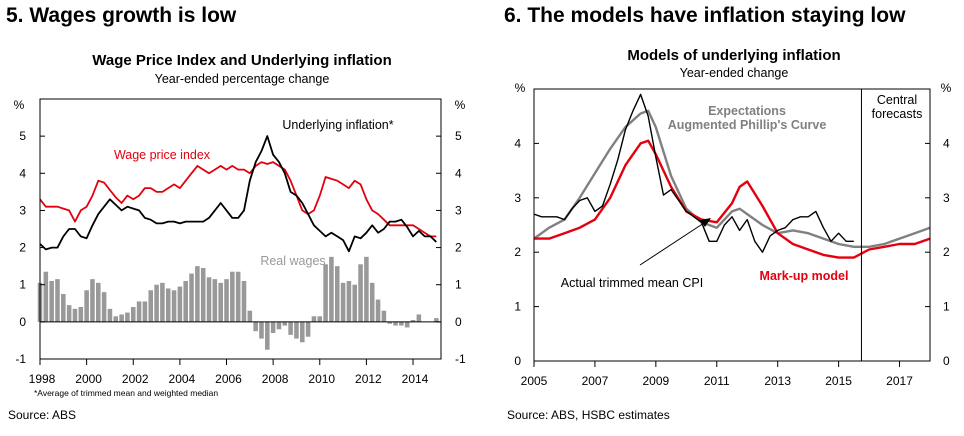 The image size is (964, 436). I want to click on left-panel-heading: 5. Wages growth is low, so click(121, 15).